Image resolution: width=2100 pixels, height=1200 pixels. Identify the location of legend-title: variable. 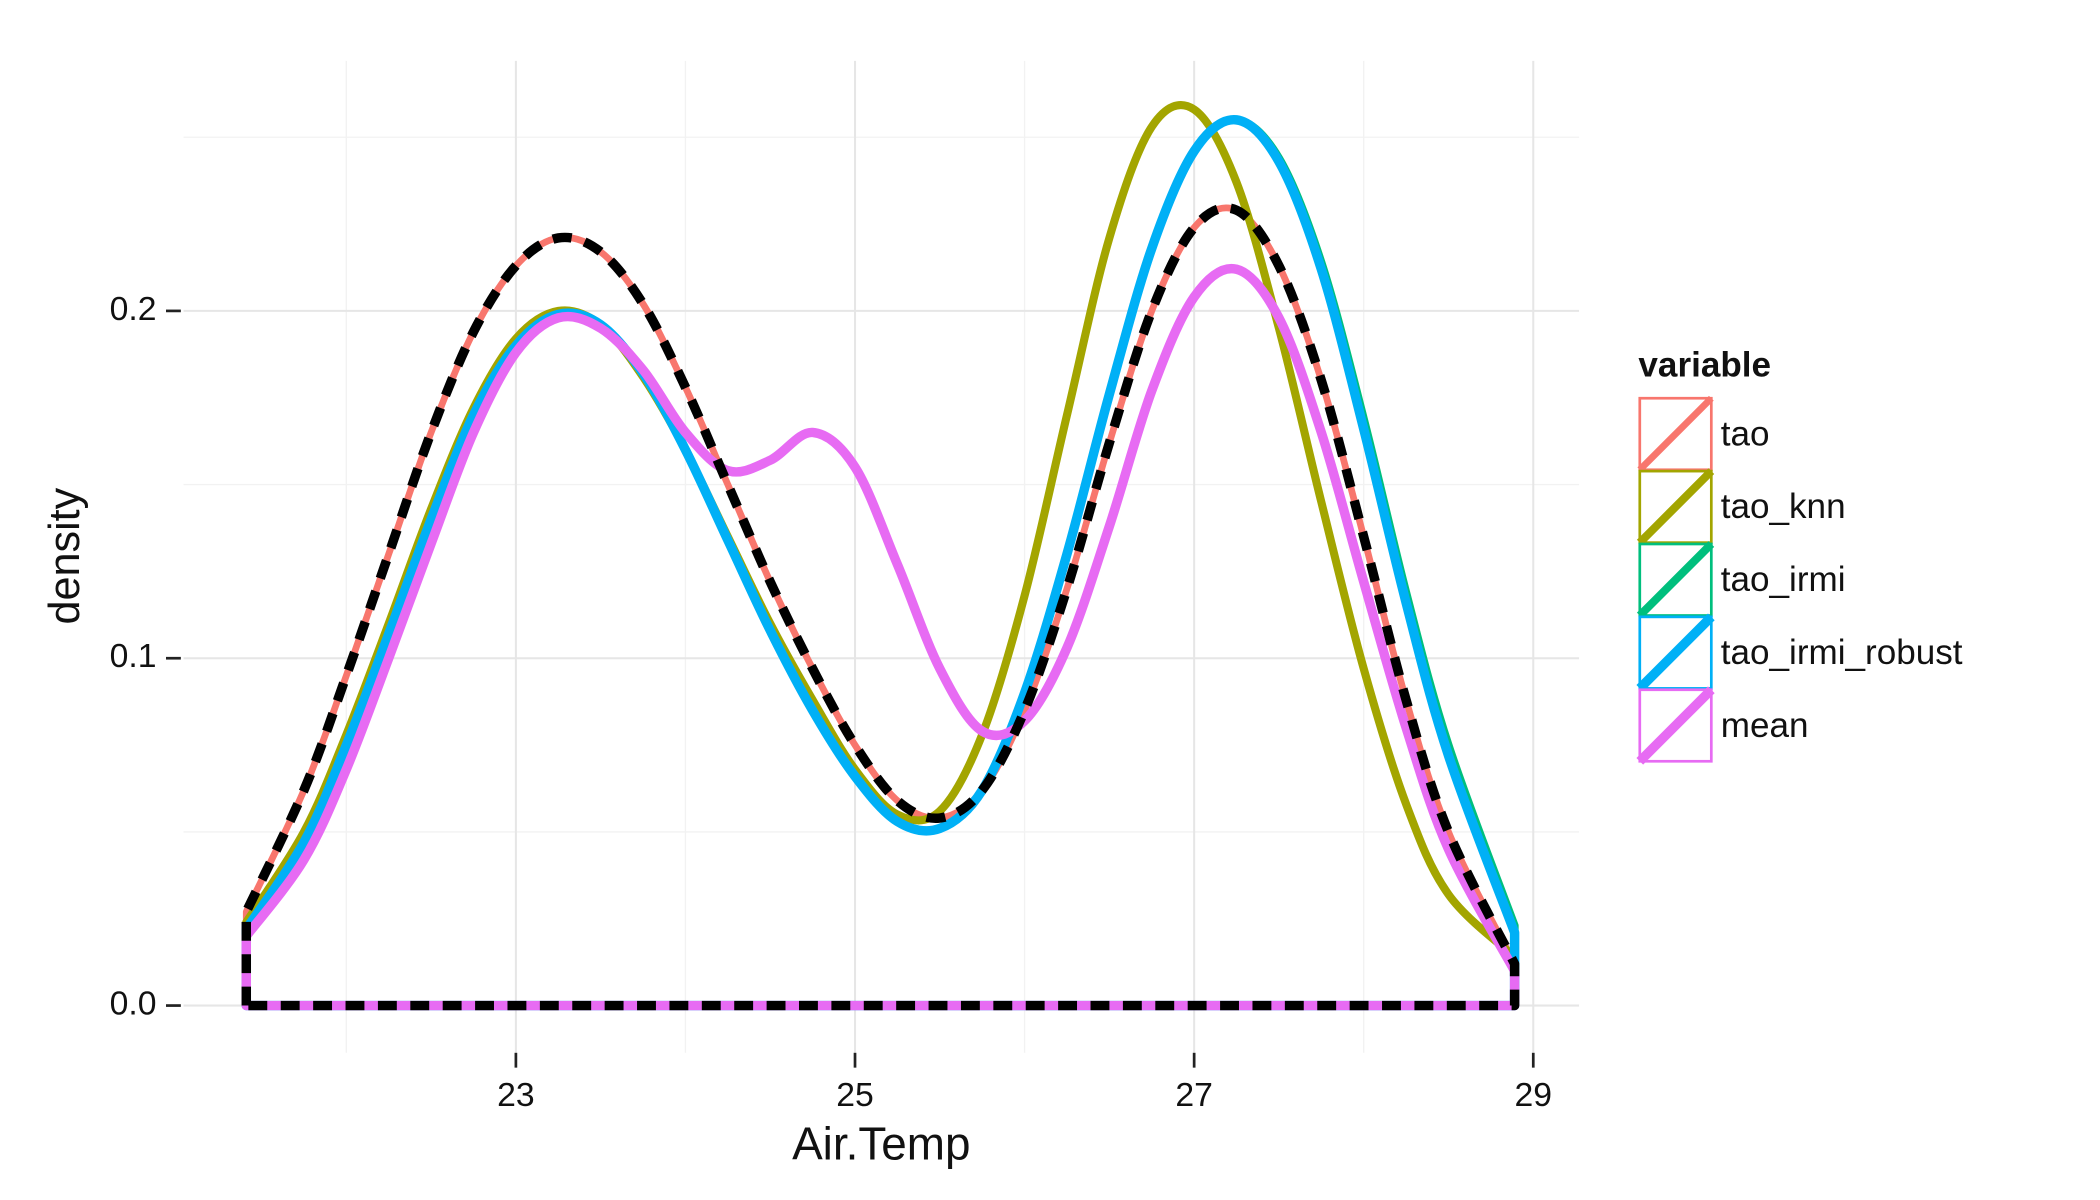
(1704, 364).